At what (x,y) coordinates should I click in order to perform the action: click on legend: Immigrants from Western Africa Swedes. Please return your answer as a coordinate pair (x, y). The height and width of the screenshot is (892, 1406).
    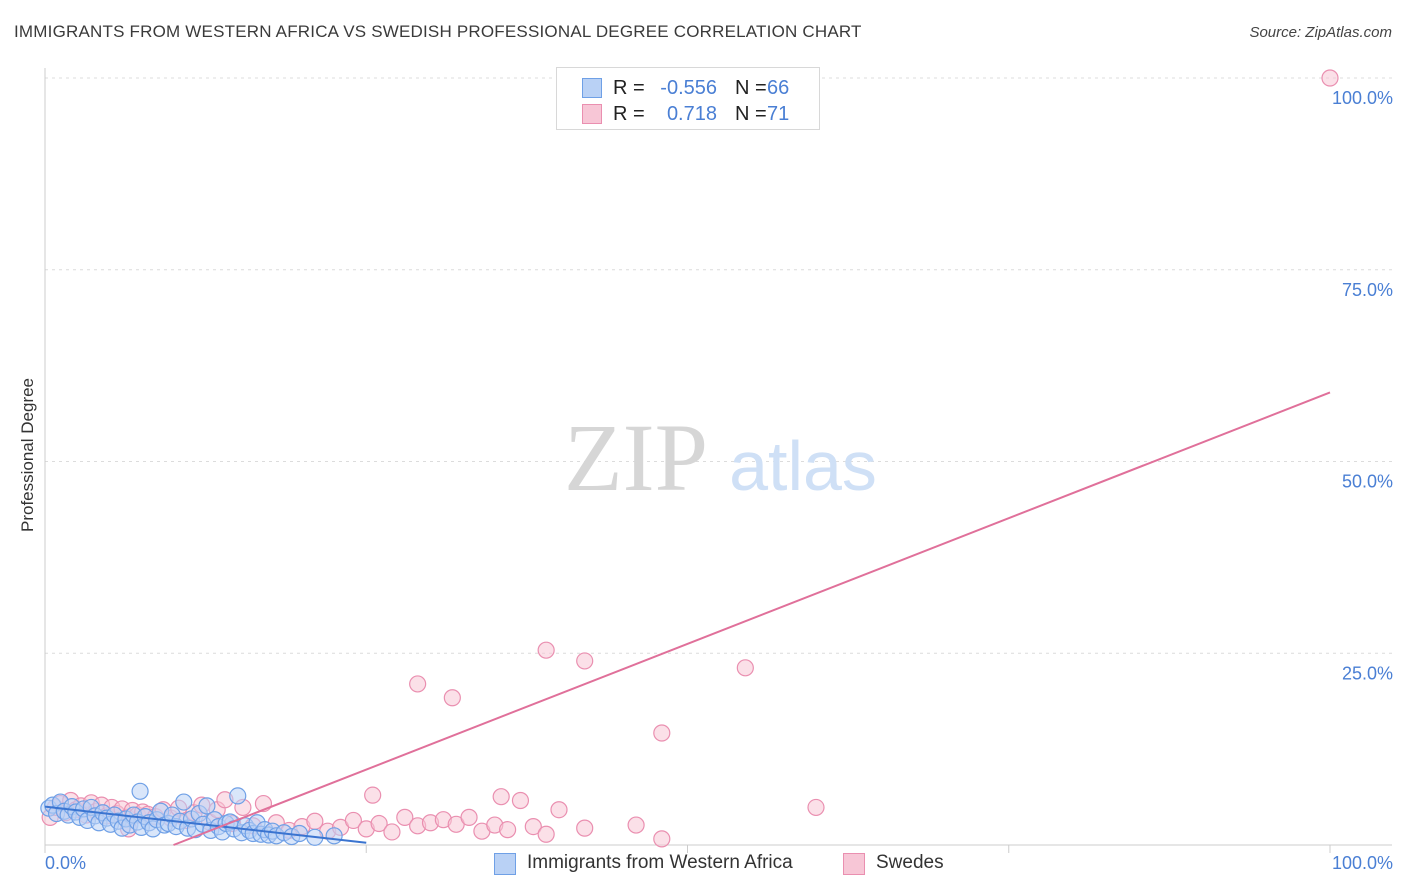
    Looking at the image, I should click on (703, 865).